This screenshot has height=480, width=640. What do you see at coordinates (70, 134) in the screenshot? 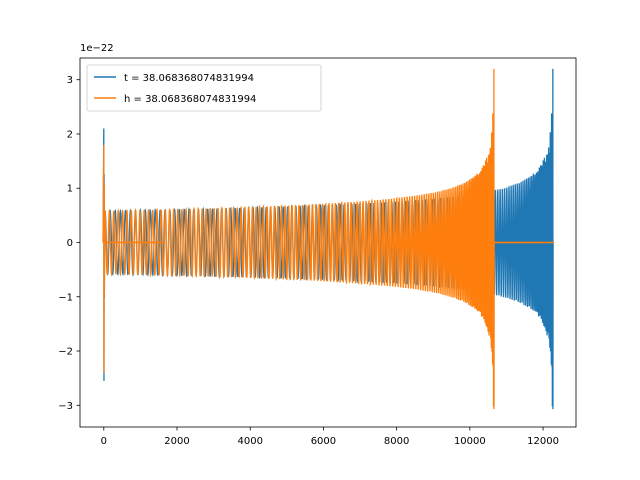
I see `y-tick-label: 2` at bounding box center [70, 134].